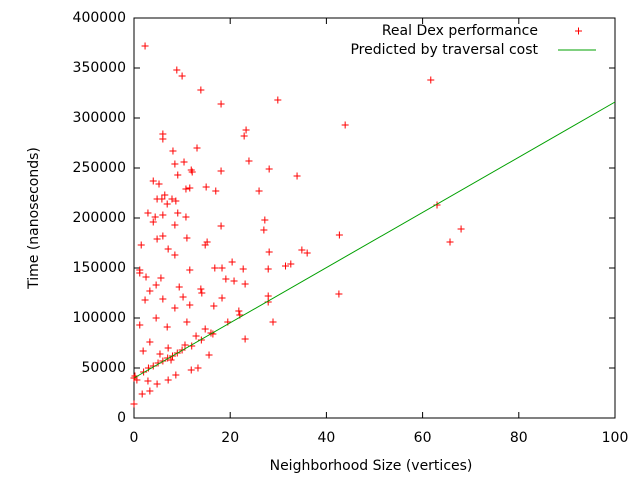 The width and height of the screenshot is (640, 484). What do you see at coordinates (444, 50) in the screenshot?
I see `legend-label: Predicted by traversal cost` at bounding box center [444, 50].